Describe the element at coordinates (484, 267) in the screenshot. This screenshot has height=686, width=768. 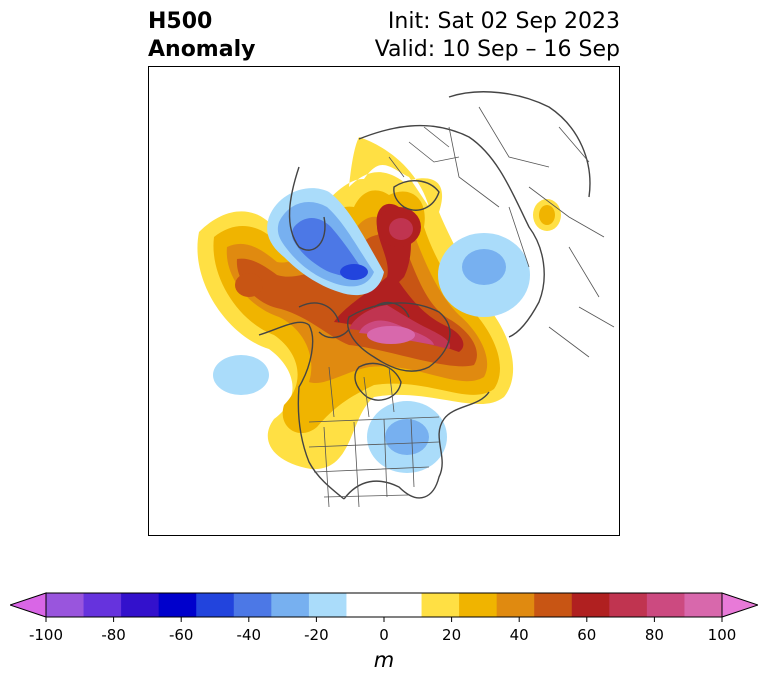
I see `siberian-trough-inner` at that location.